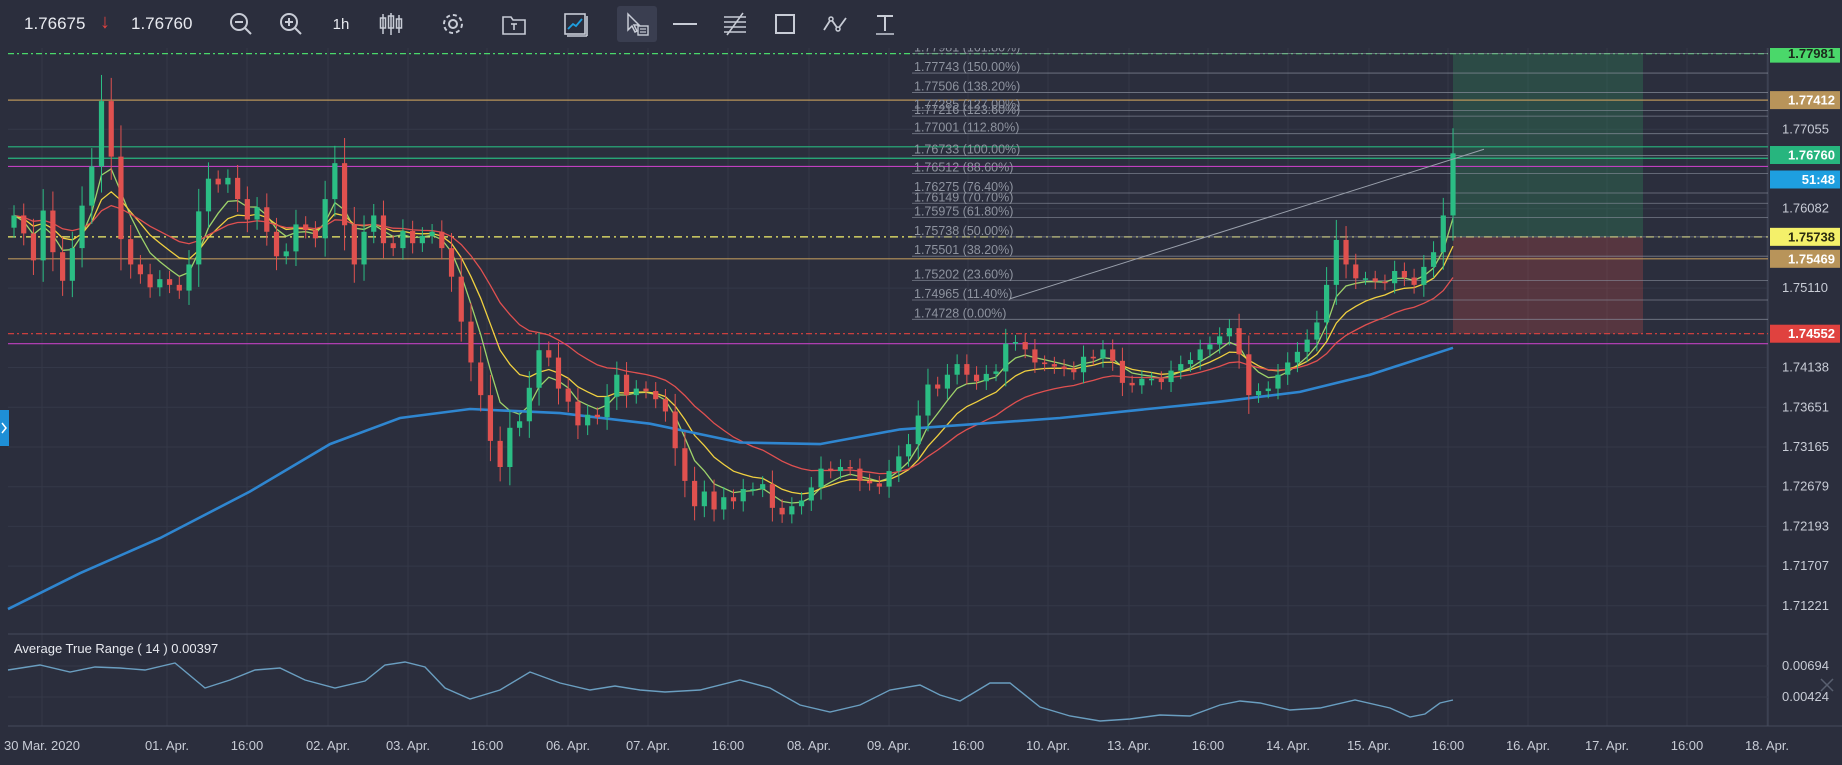 This screenshot has width=1842, height=765. I want to click on rectangle-tool-button, so click(785, 24).